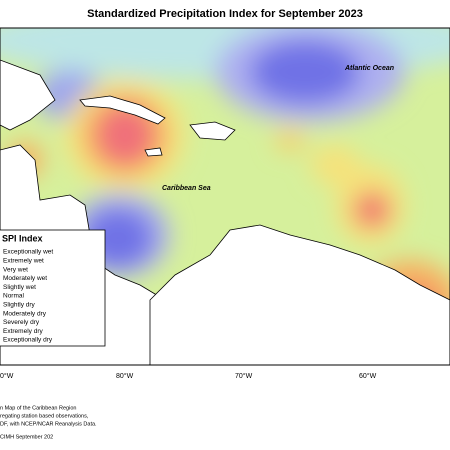 The width and height of the screenshot is (450, 450). What do you see at coordinates (28, 95) in the screenshot?
I see `yucatan` at bounding box center [28, 95].